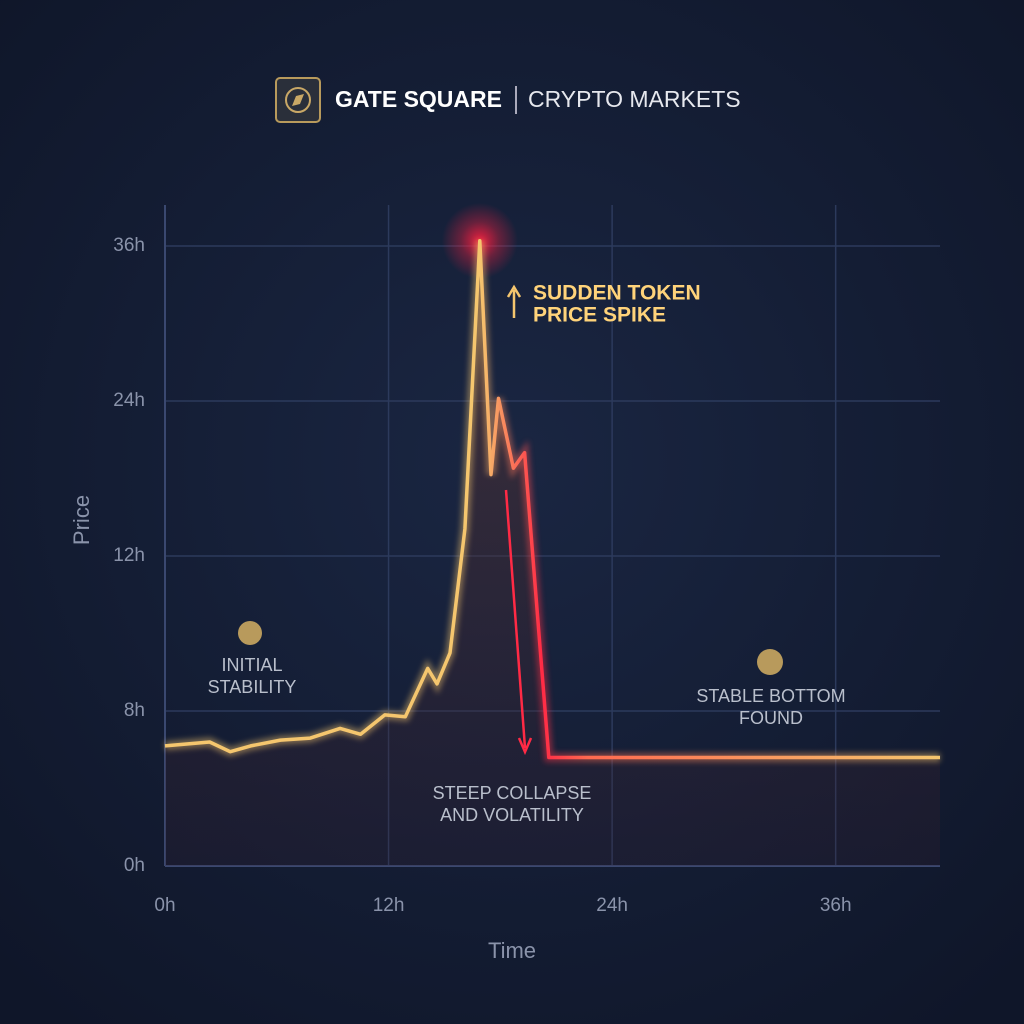  I want to click on x-tick-label: 36h, so click(836, 905).